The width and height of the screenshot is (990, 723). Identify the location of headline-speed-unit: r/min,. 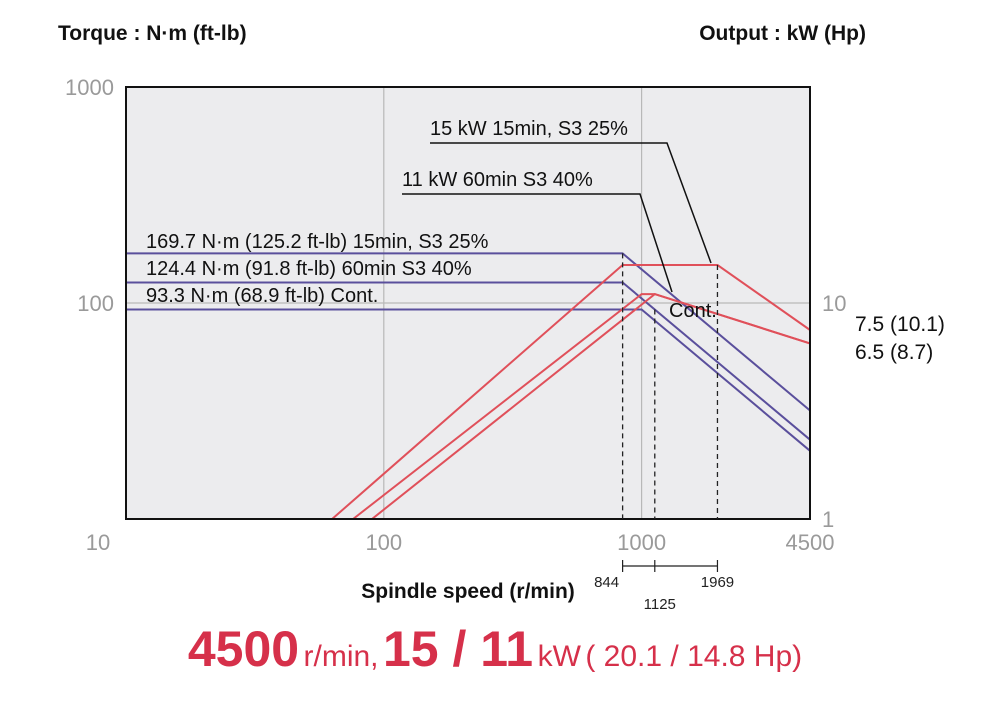
(341, 656).